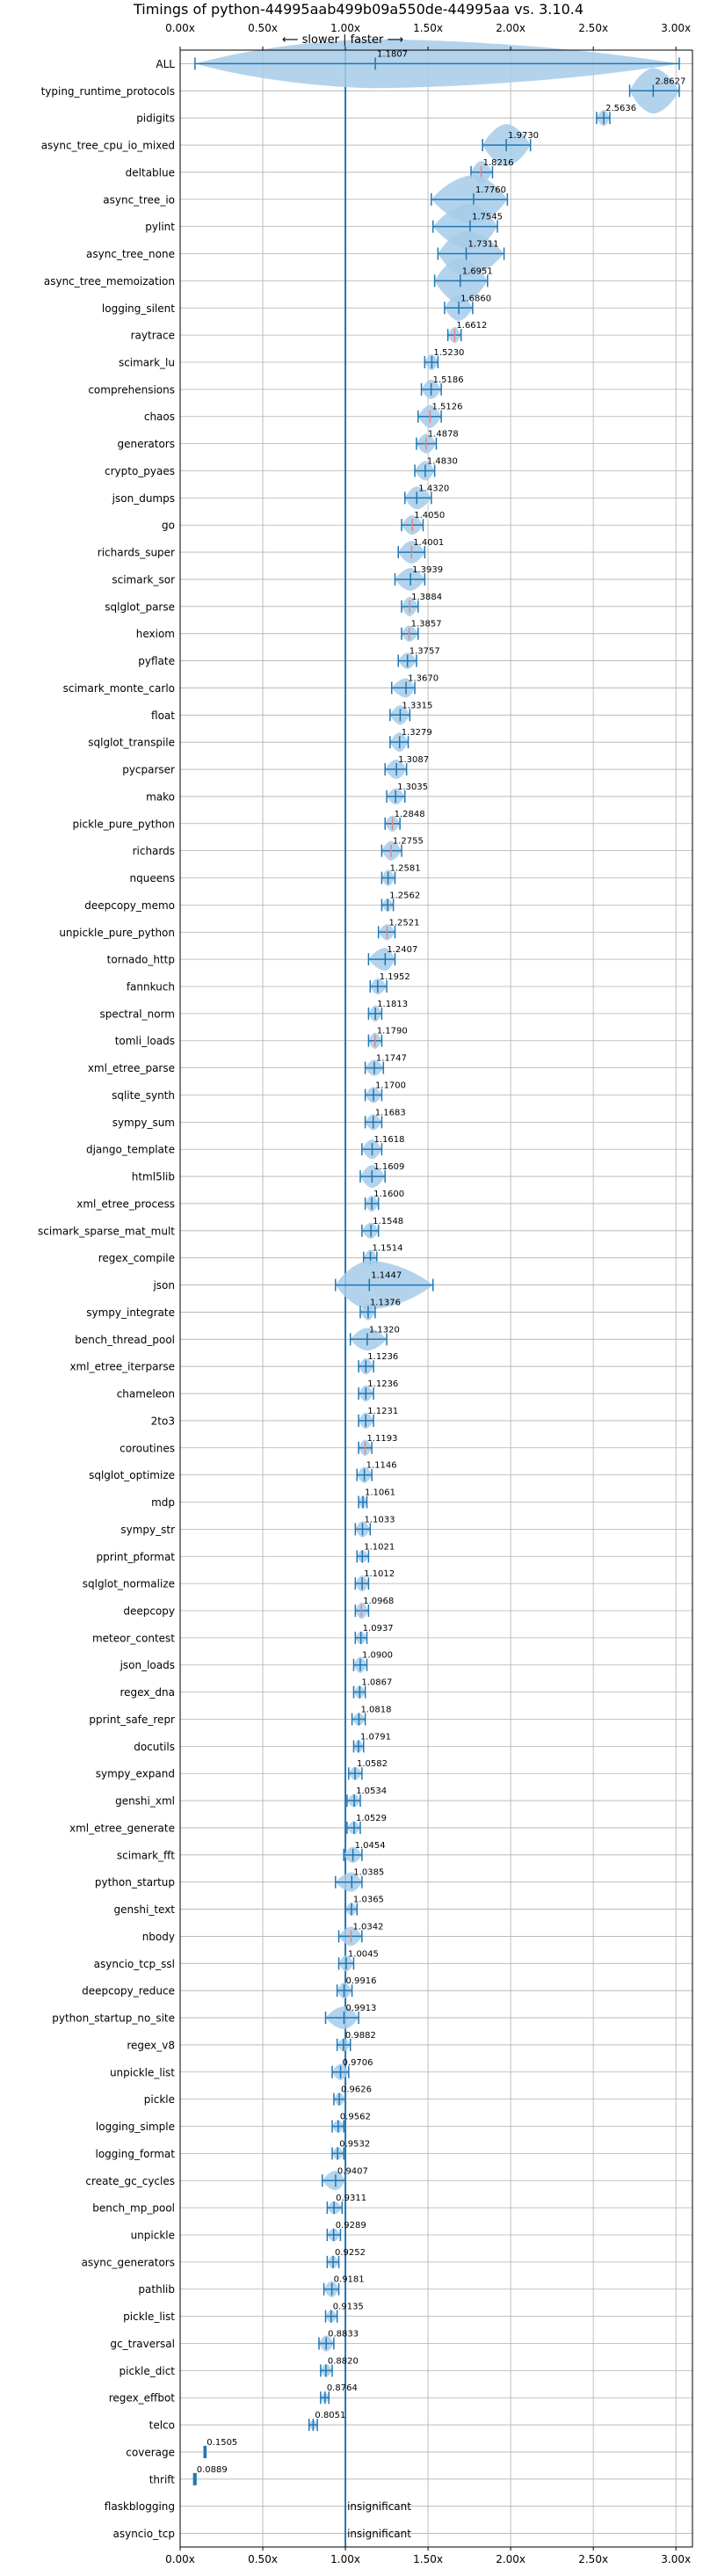  I want to click on benchmark-label: xml_etree_parse, so click(131, 1068).